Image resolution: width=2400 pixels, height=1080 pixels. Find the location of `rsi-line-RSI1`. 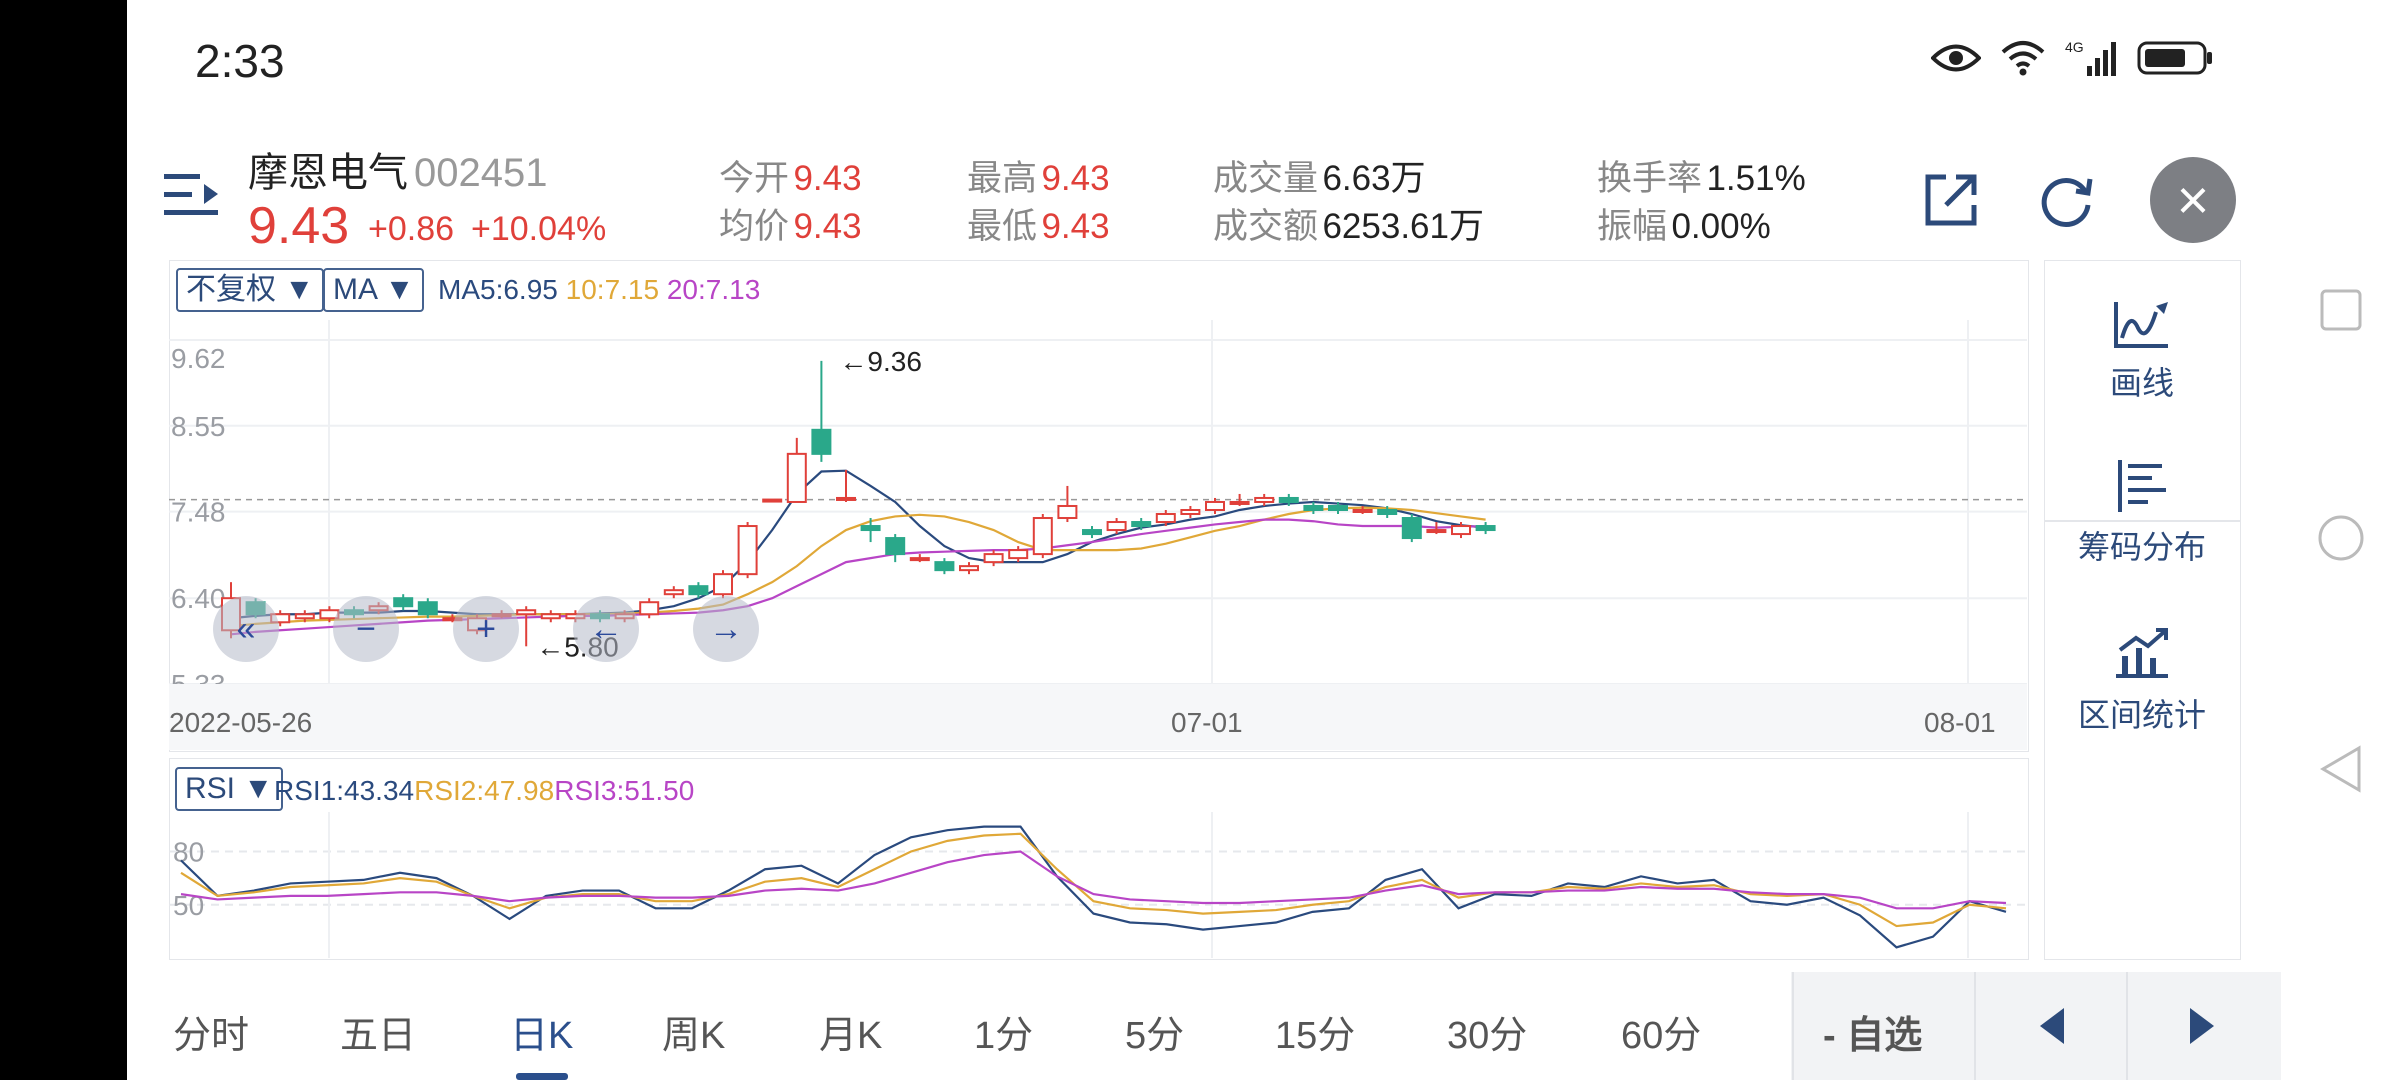

rsi-line-RSI1 is located at coordinates (1093, 887).